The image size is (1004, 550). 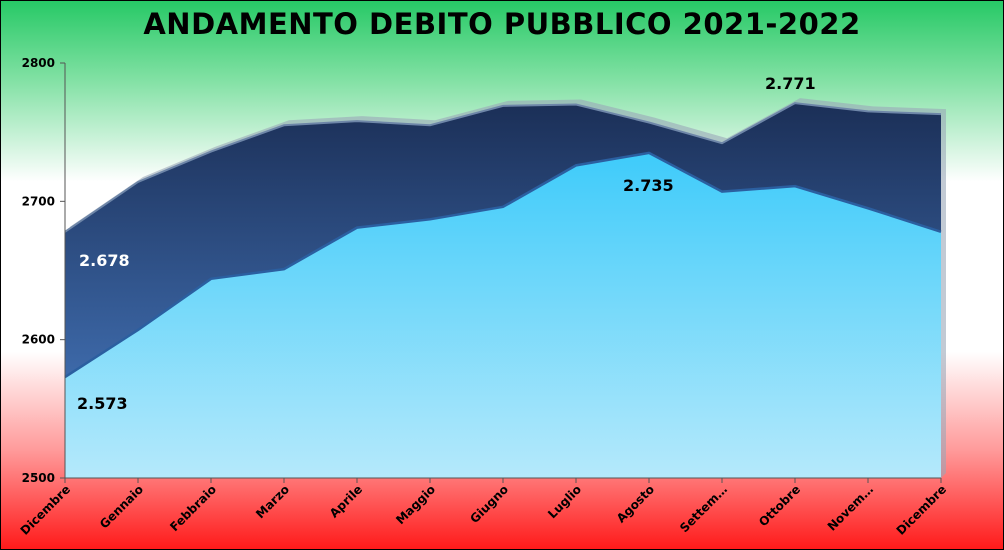 What do you see at coordinates (635, 503) in the screenshot?
I see `x-tick-label: Agosto` at bounding box center [635, 503].